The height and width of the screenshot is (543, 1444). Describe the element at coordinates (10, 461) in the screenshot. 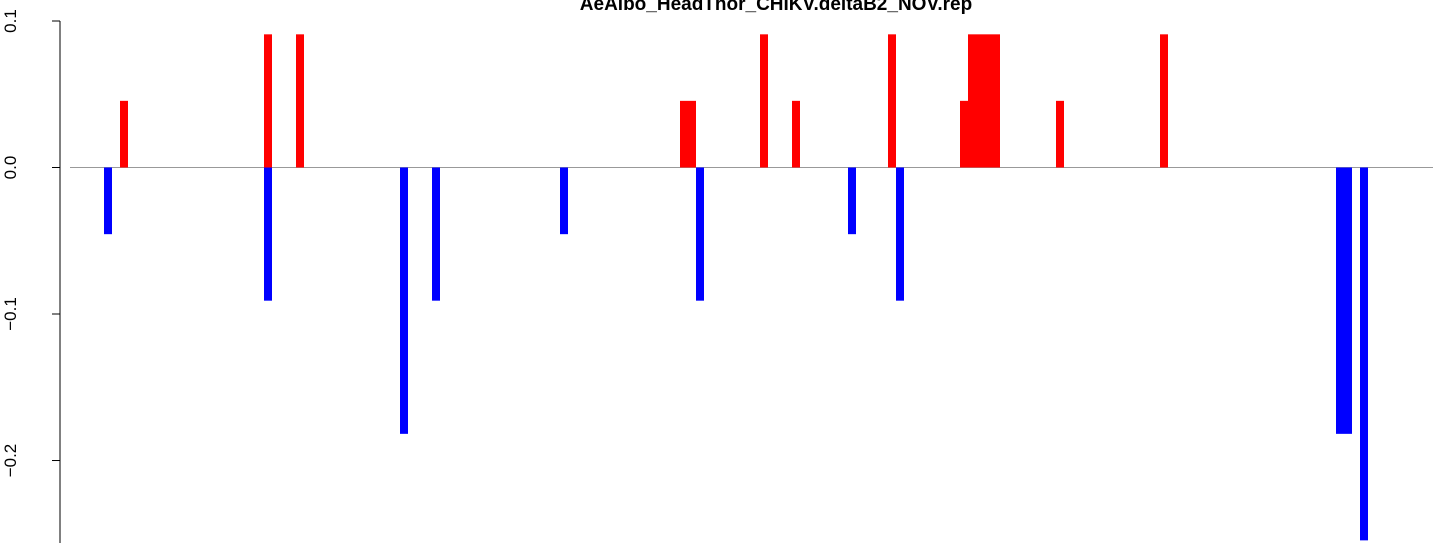

I see `y-tick-label: −0.2` at that location.